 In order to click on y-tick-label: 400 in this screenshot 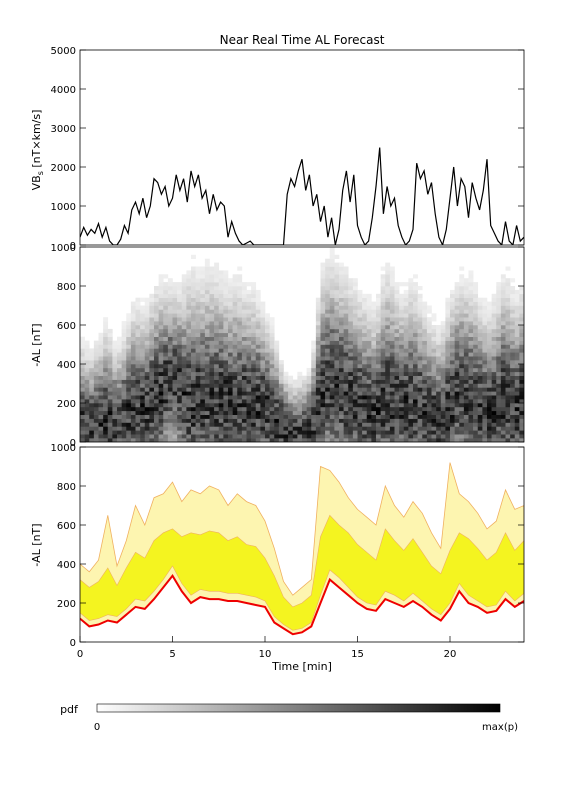, I will do `click(66, 565)`.